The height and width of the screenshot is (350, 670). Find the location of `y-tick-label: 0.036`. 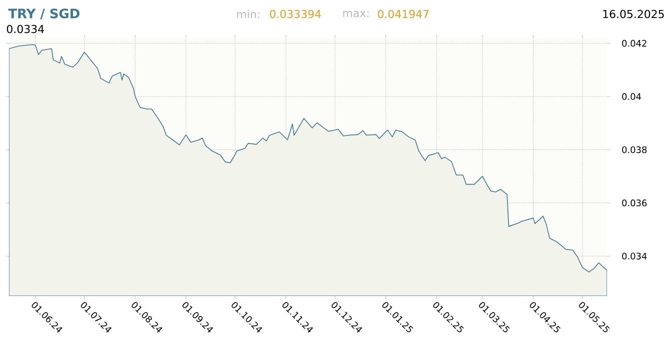

y-tick-label: 0.036 is located at coordinates (634, 203).